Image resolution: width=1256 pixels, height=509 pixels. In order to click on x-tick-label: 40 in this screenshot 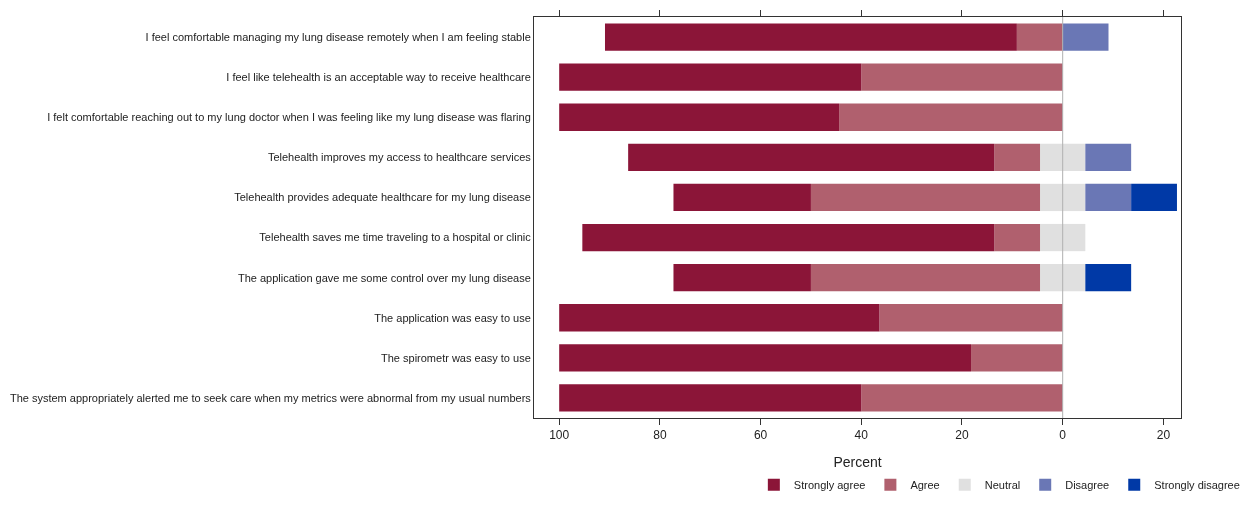, I will do `click(861, 435)`.